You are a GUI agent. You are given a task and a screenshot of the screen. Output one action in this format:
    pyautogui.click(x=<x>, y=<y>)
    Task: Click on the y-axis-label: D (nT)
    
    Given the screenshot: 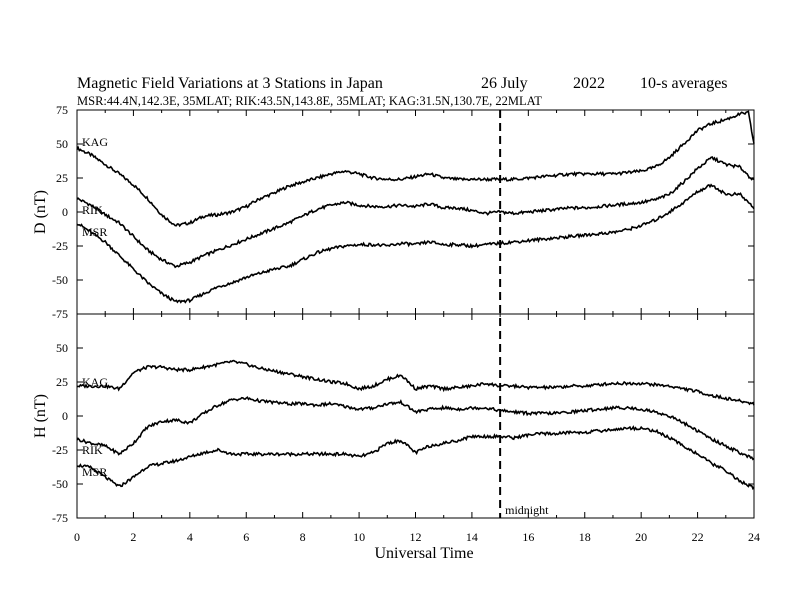 What is the action you would take?
    pyautogui.click(x=40, y=212)
    